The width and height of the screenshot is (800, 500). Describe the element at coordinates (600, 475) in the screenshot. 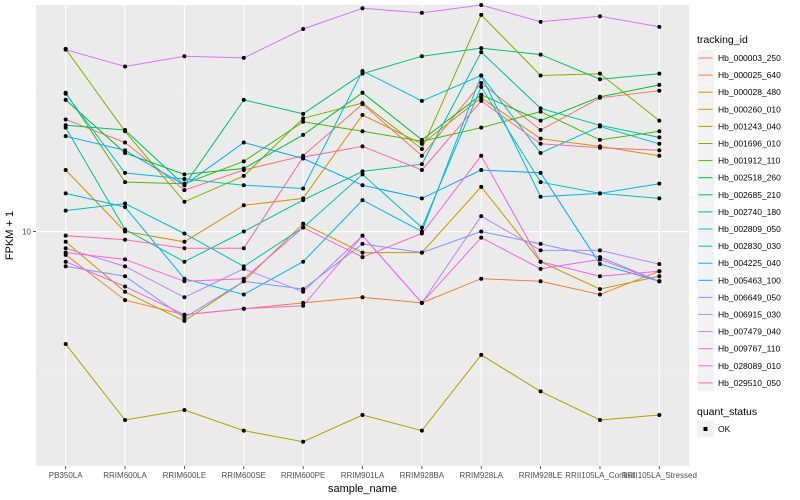

I see `x-tick-label: RRII105LA_Control` at that location.